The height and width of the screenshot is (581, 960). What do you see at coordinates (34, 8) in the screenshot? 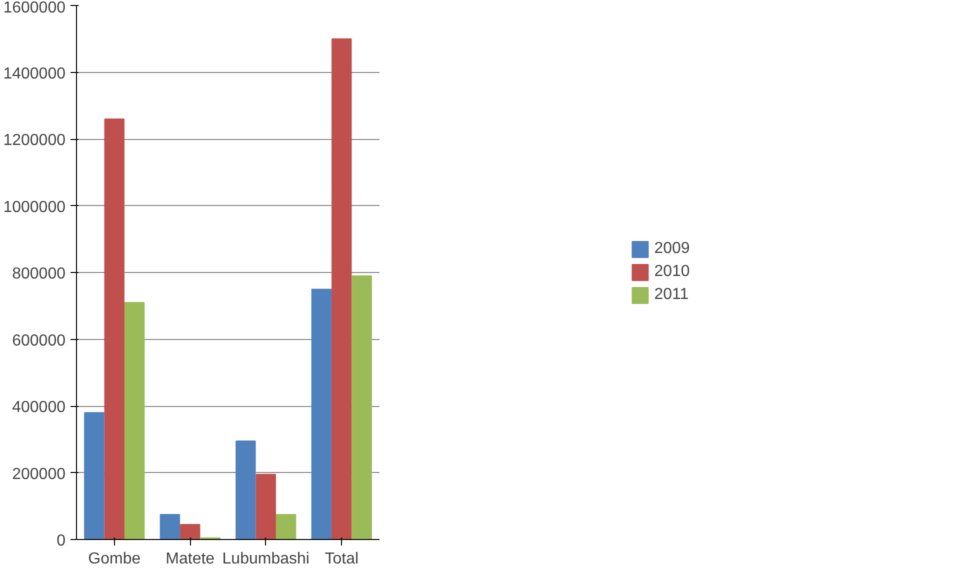
I see `y-tick-label: 1600000` at bounding box center [34, 8].